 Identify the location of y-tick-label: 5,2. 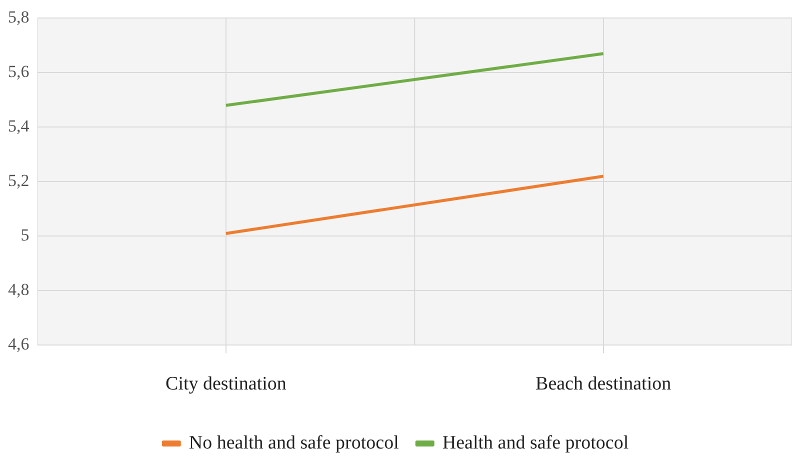
(19, 180).